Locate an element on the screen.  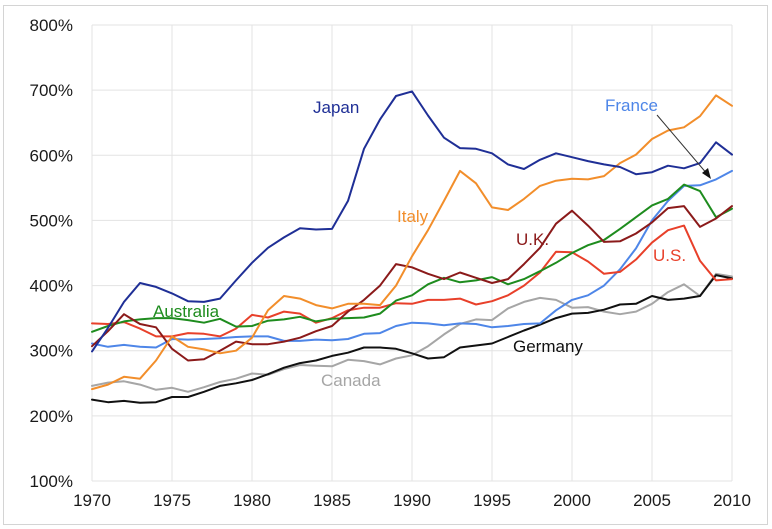
label-canada: Canada is located at coordinates (351, 380).